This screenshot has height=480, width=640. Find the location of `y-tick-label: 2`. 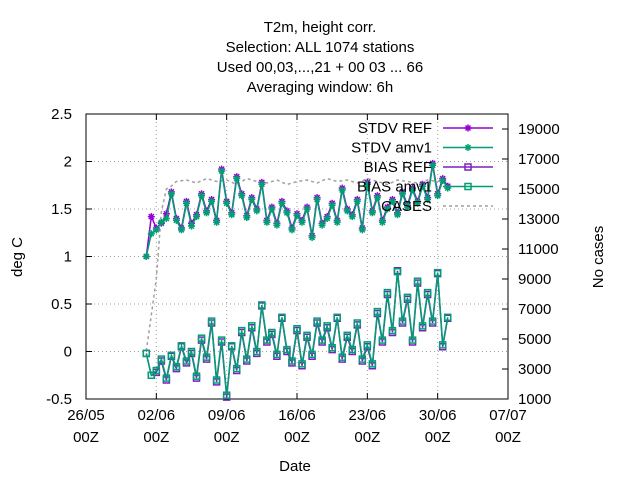

y-tick-label: 2 is located at coordinates (68, 162).